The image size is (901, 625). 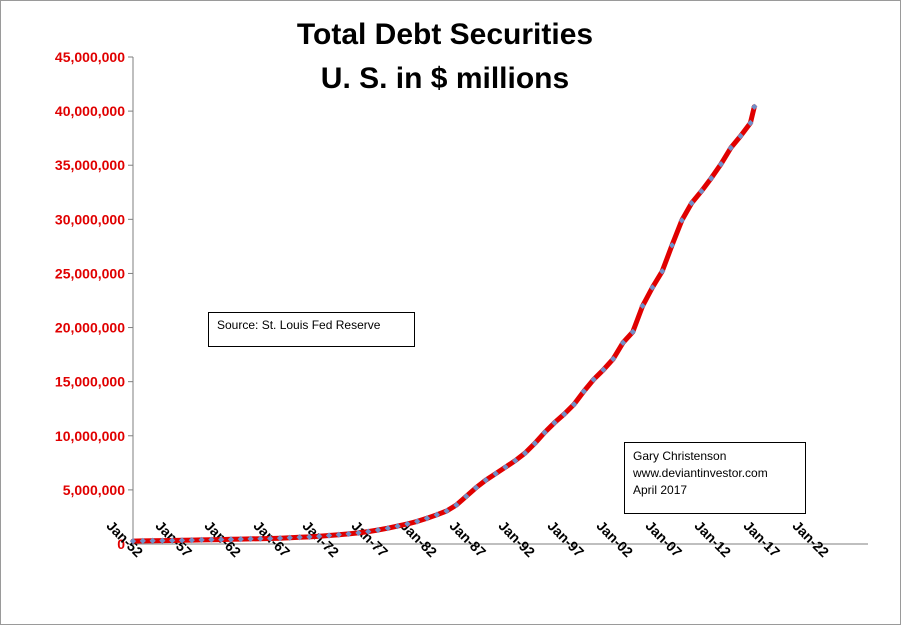 What do you see at coordinates (615, 538) in the screenshot?
I see `x-tick-label: Jan-02` at bounding box center [615, 538].